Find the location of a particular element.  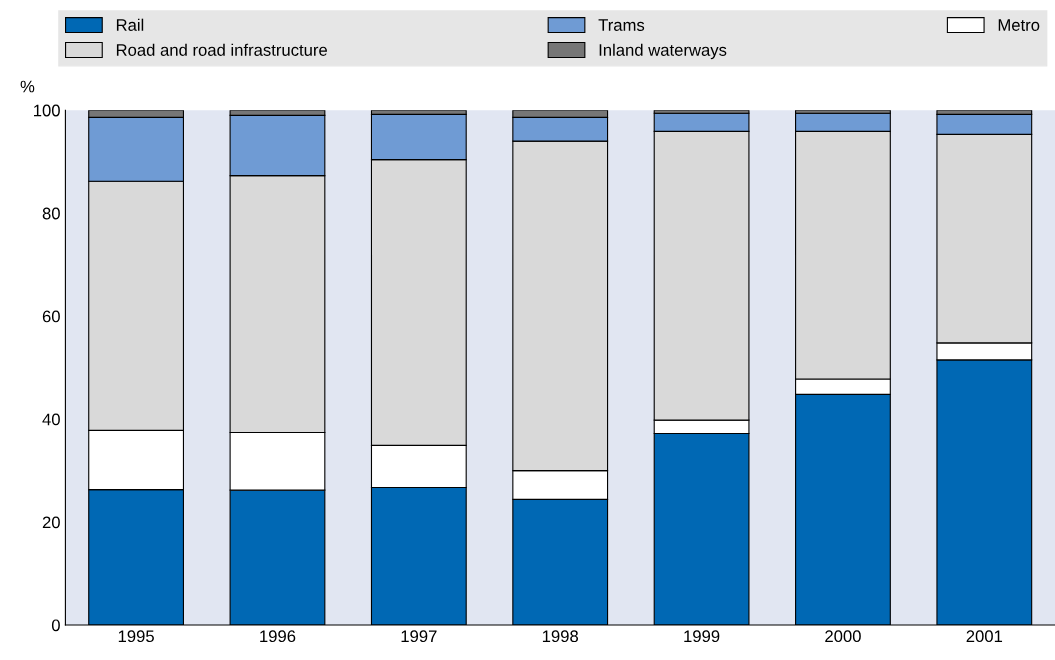

legend-label: Trams is located at coordinates (621, 25).